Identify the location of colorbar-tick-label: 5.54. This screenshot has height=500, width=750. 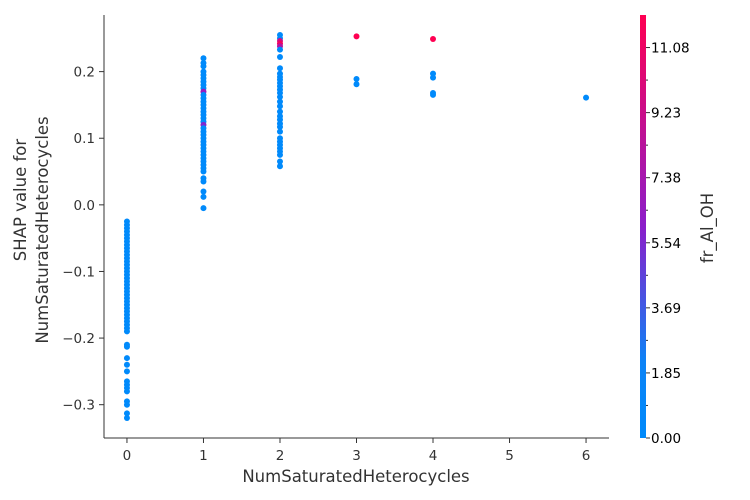
(666, 244).